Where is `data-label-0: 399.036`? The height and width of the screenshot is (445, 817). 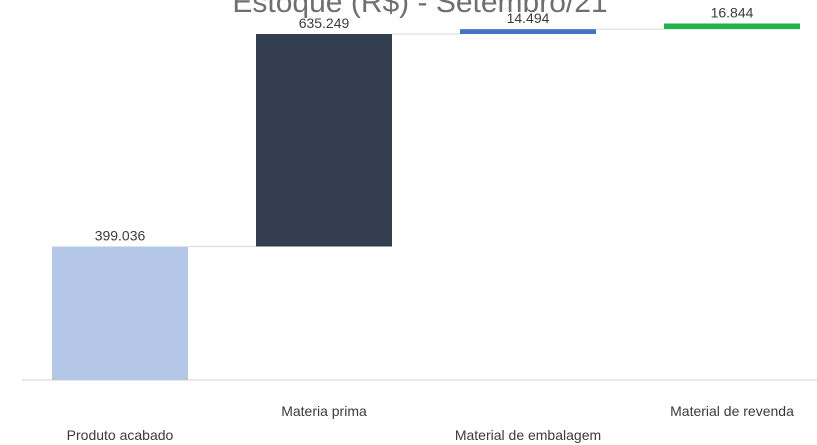 data-label-0: 399.036 is located at coordinates (120, 236).